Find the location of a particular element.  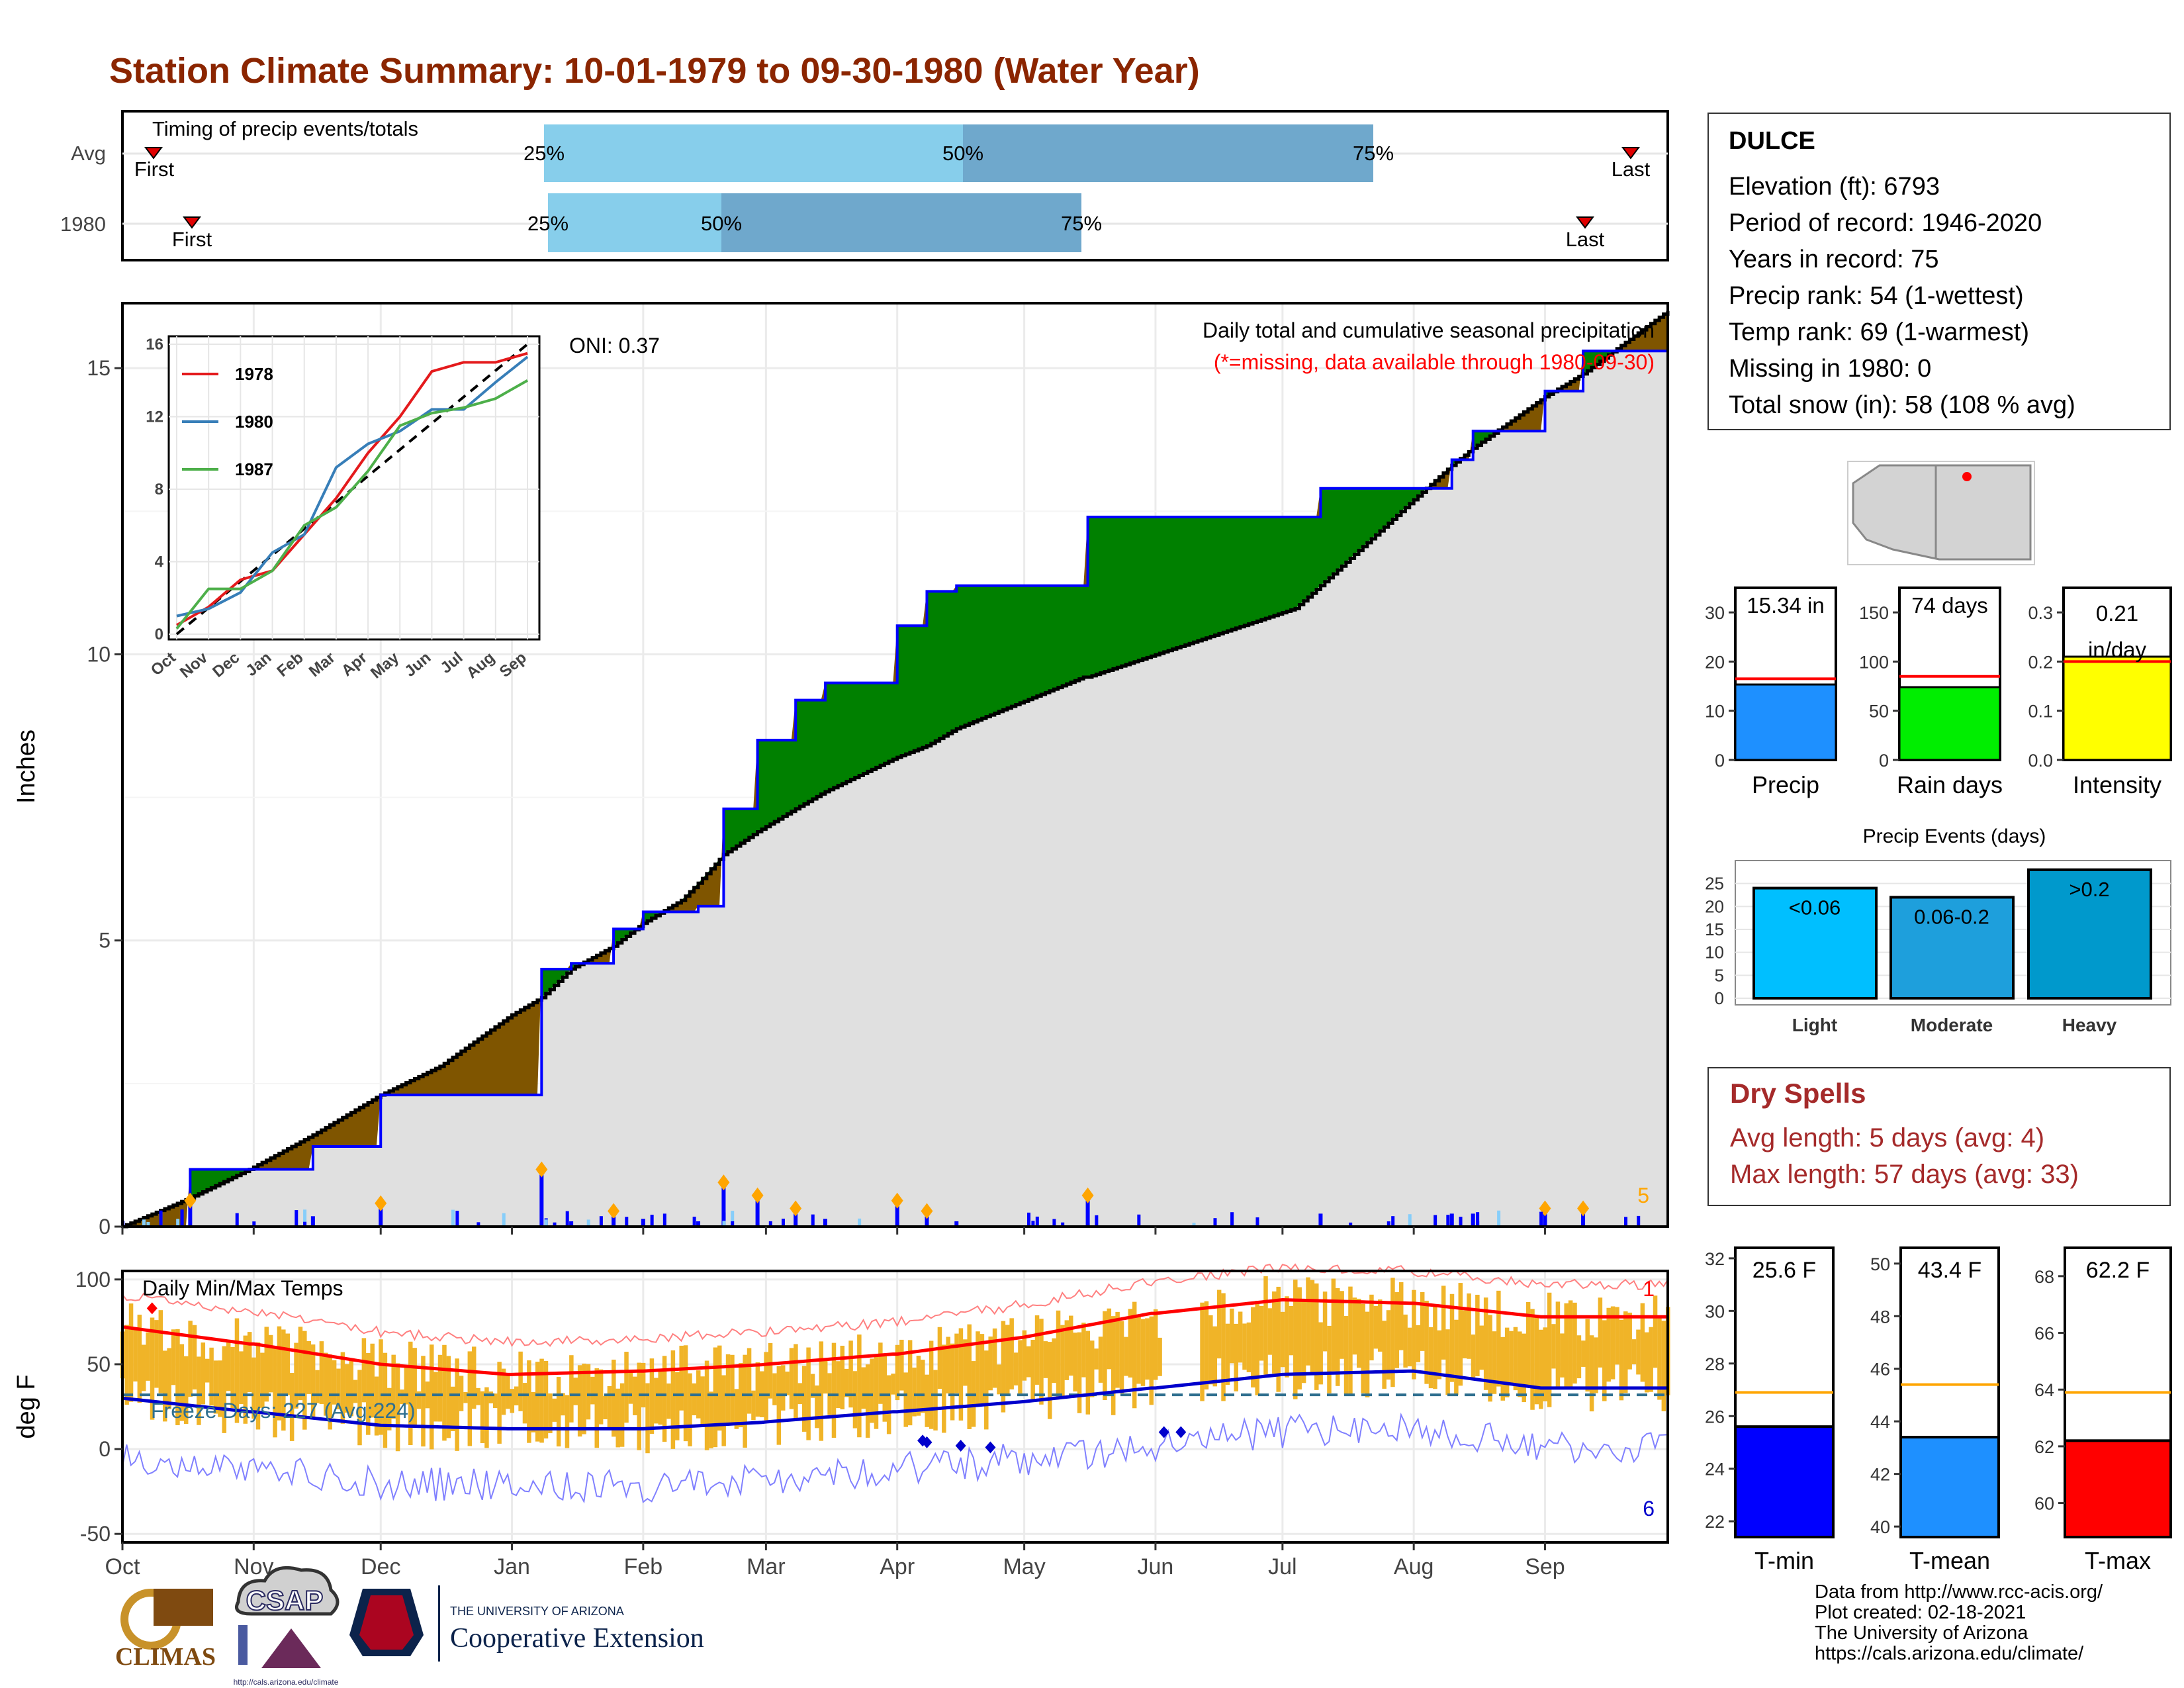

mini-temp-ytick-label: 24 is located at coordinates (1715, 1469).